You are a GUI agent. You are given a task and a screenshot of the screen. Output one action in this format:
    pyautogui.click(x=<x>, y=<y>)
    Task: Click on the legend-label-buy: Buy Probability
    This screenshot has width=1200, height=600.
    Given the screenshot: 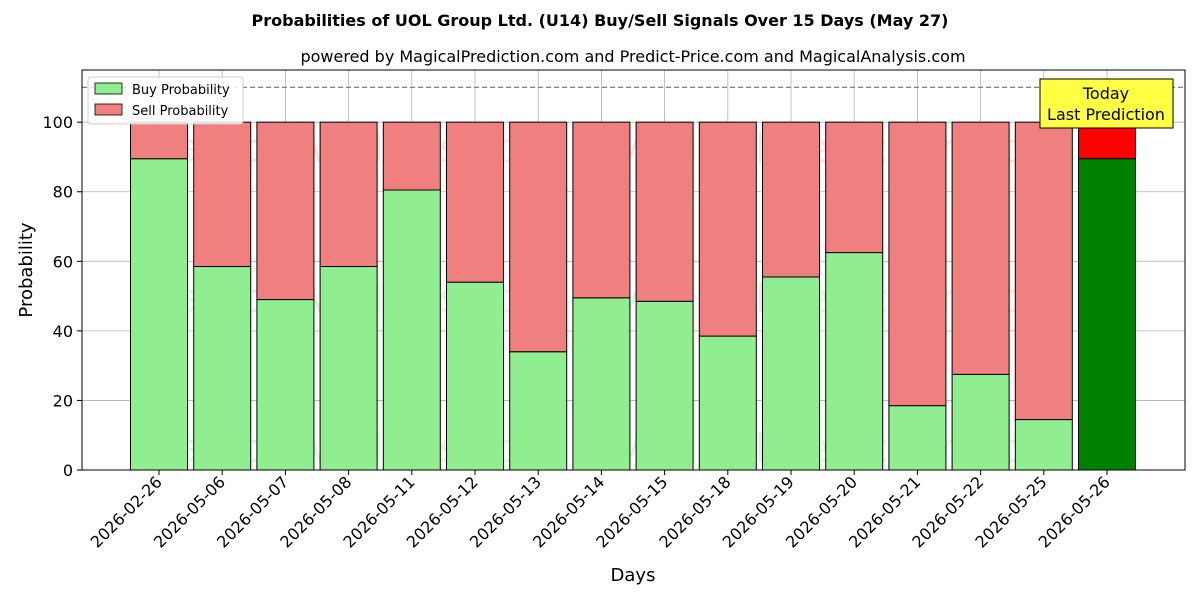 What is the action you would take?
    pyautogui.click(x=181, y=90)
    